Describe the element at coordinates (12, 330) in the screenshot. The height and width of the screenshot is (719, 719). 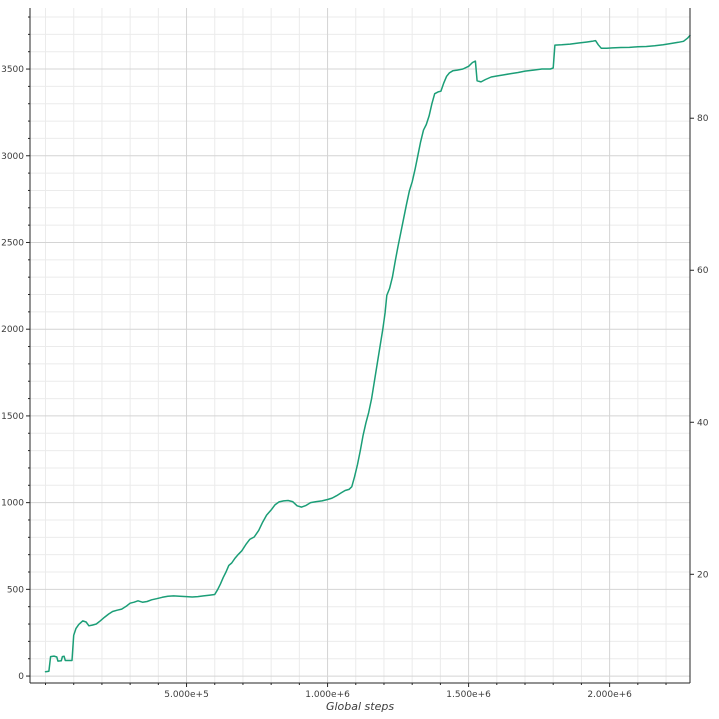
I see `y-left-tick-label: 2000` at that location.